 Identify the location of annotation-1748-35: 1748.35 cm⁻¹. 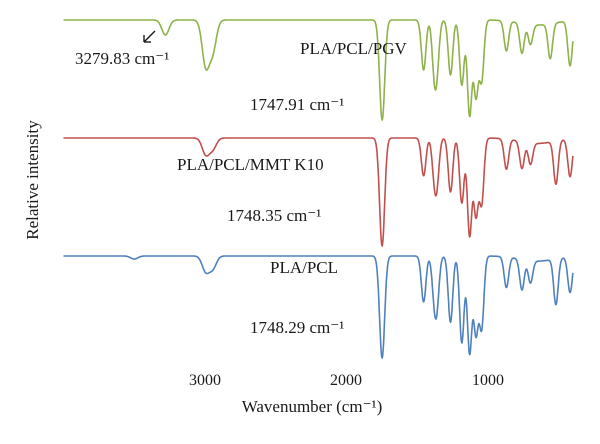
(274, 215).